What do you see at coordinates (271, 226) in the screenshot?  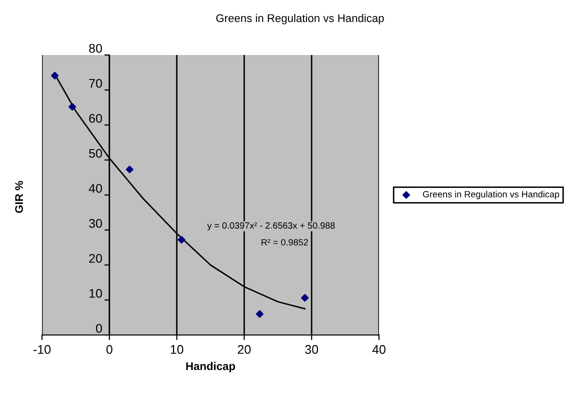 I see `annotation: y = 0.0397x² - 2.6563x + 50.988` at bounding box center [271, 226].